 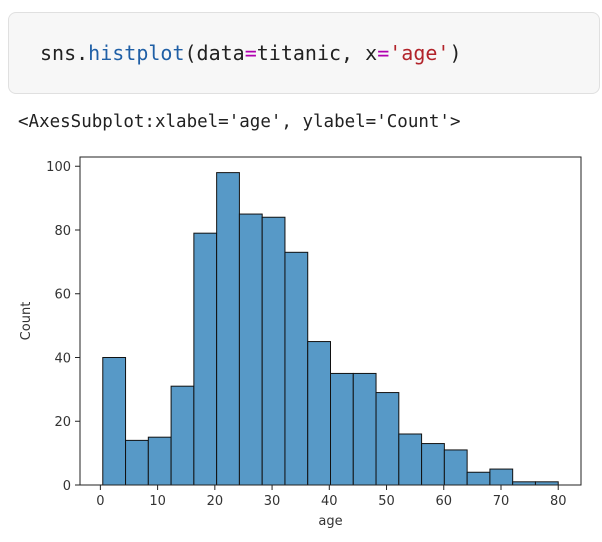 What do you see at coordinates (62, 422) in the screenshot?
I see `y-tick-label: 20` at bounding box center [62, 422].